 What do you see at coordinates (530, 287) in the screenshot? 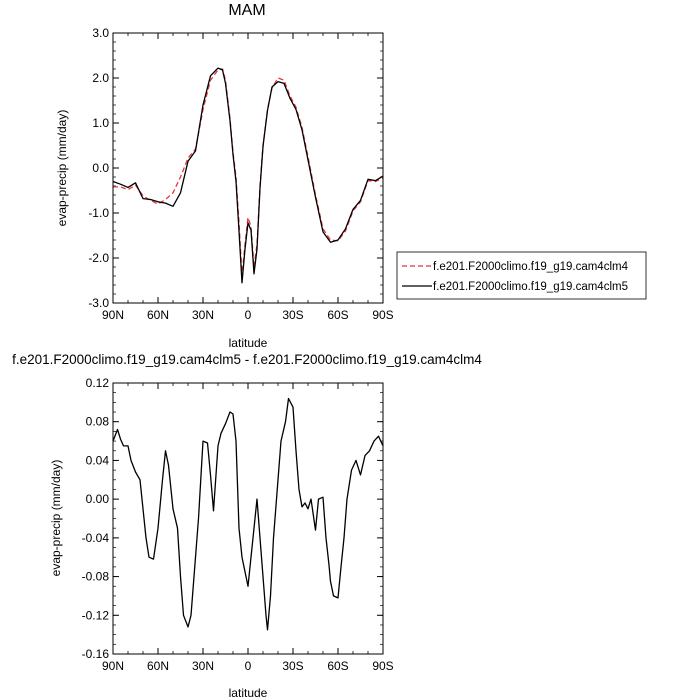
I see `legend-entry-cam4clm5: f.e201.F2000climo.f19_g19.cam4clm5` at bounding box center [530, 287].